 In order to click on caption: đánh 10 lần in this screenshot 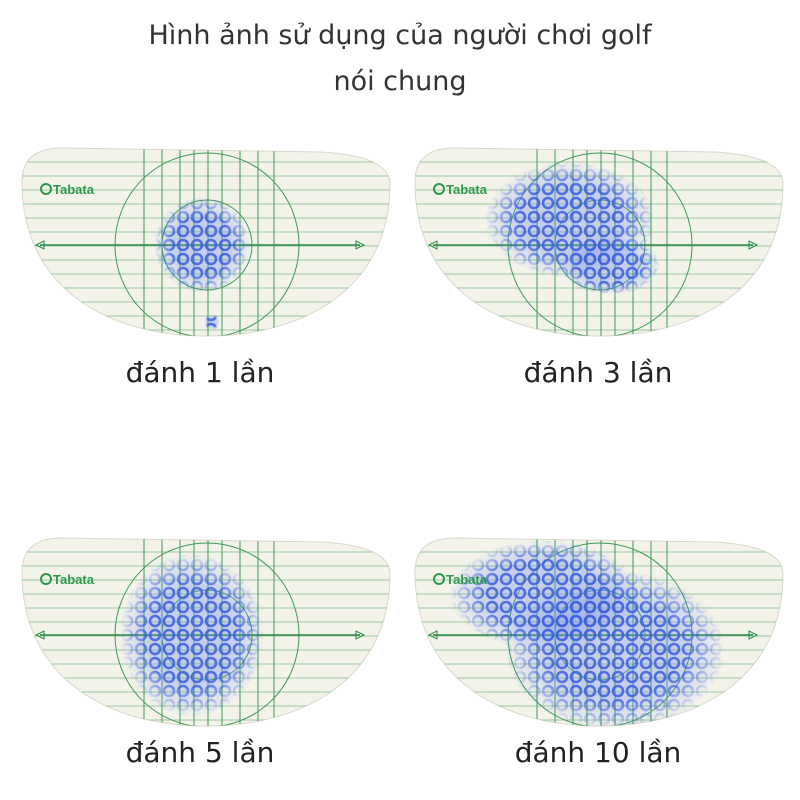, I will do `click(598, 752)`.